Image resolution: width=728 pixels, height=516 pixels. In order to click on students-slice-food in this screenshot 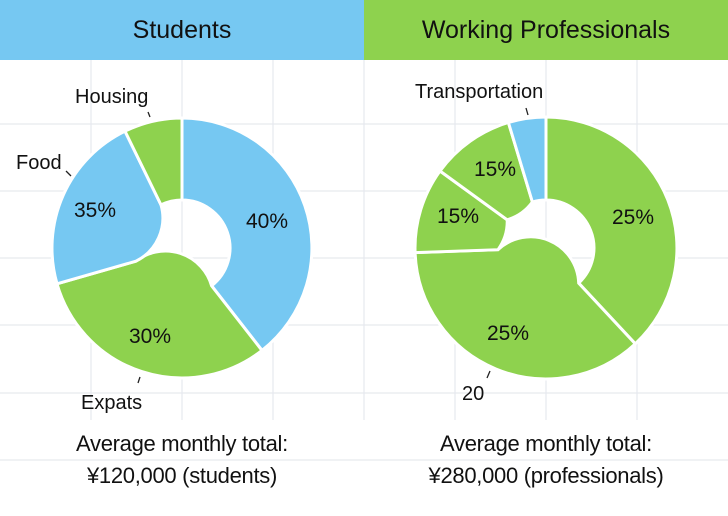, I will do `click(107, 207)`.